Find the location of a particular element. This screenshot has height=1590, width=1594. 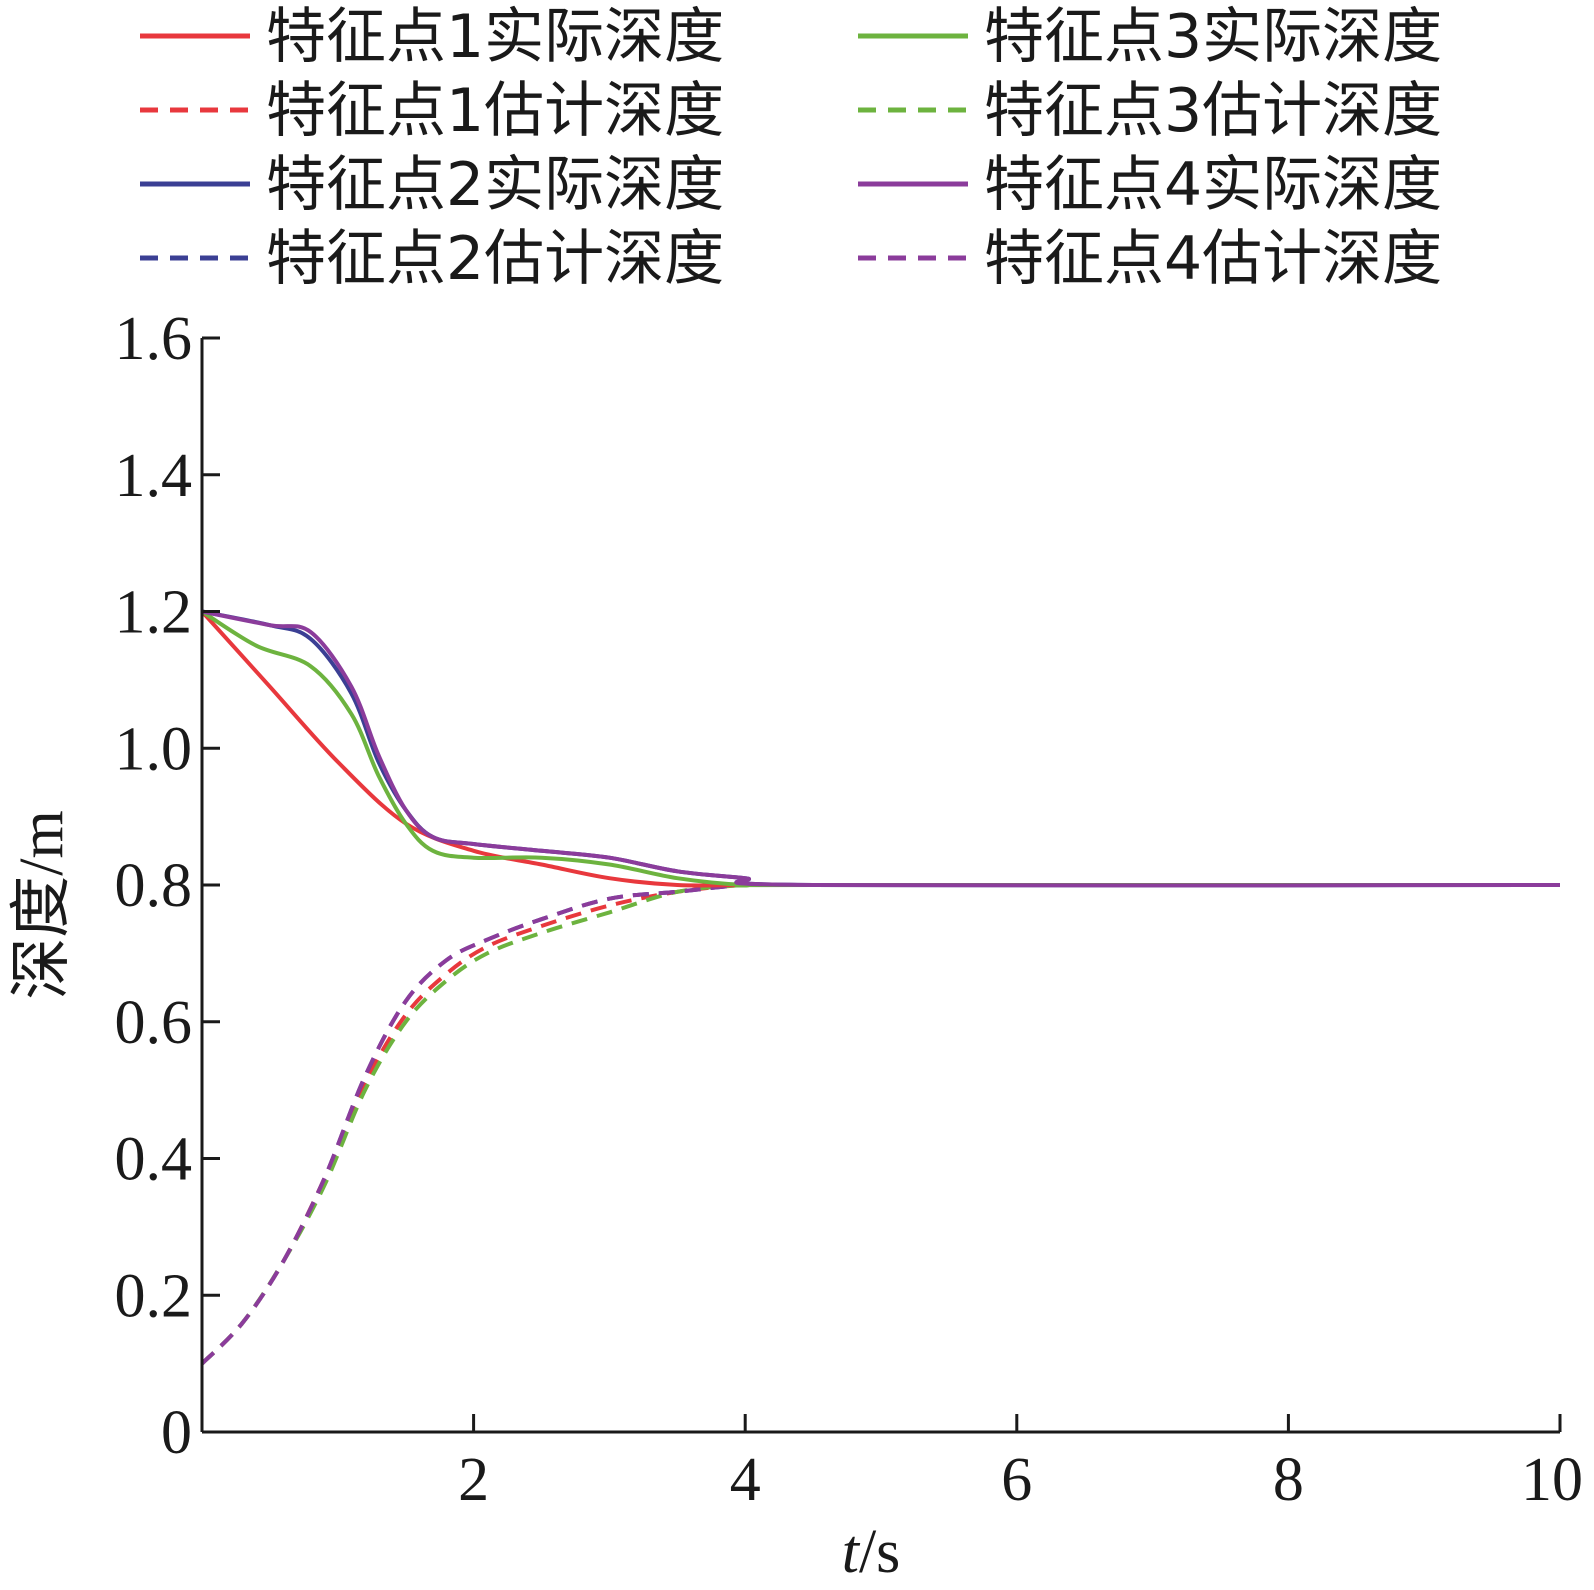

legend-item: 特征点3实际深度 is located at coordinates (1150, 37).